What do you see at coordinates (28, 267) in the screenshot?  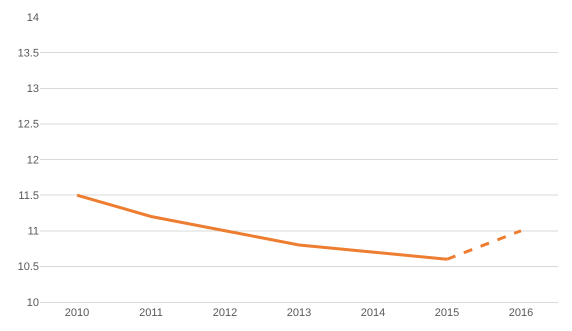 I see `y-tick-label: 10.5` at bounding box center [28, 267].